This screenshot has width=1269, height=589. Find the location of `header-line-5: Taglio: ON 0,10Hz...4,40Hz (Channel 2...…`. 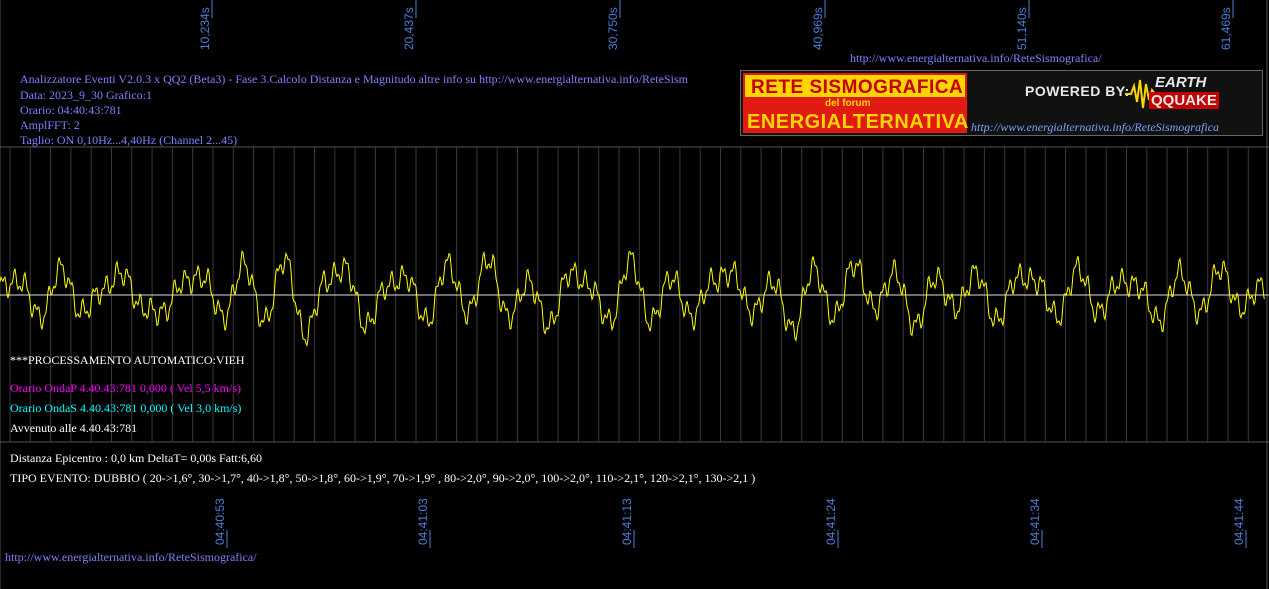

header-line-5: Taglio: ON 0,10Hz...4,40Hz (Channel 2...… is located at coordinates (129, 140).